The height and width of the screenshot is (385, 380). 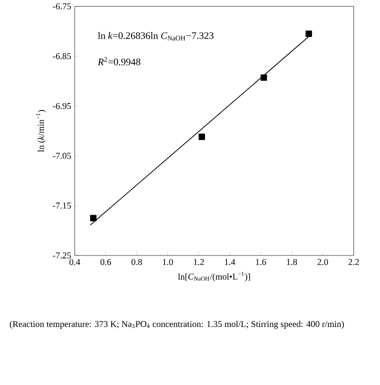 I want to click on x-tick-label: 2.0, so click(x=323, y=262).